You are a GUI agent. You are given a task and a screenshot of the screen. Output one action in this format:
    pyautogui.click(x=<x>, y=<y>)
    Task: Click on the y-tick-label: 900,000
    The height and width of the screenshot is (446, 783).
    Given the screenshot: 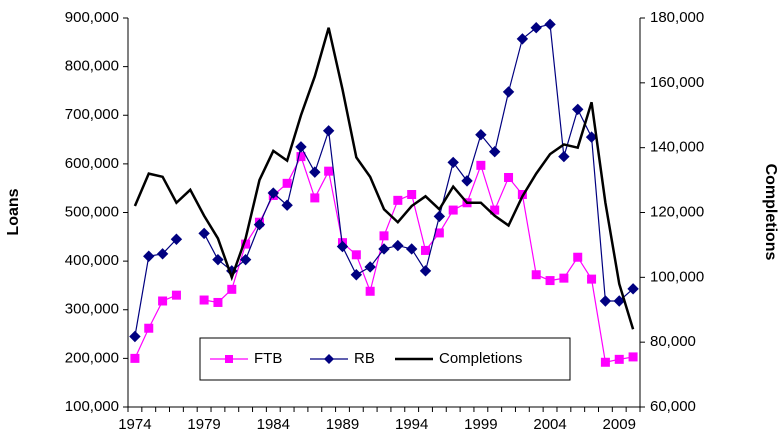 What is the action you would take?
    pyautogui.click(x=92, y=17)
    